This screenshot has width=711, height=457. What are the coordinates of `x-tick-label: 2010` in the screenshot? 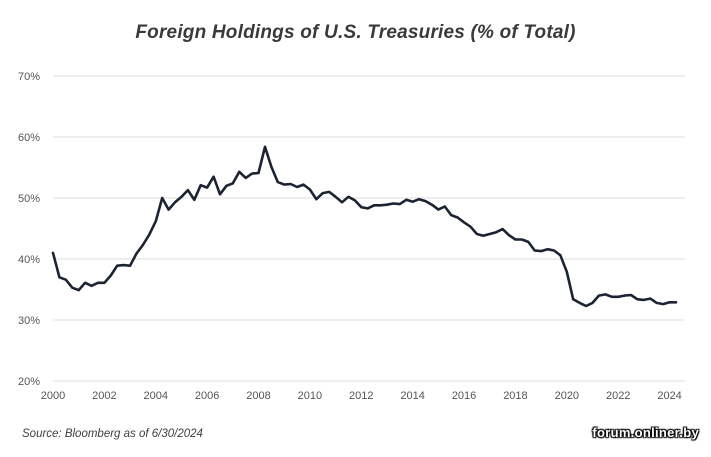 It's located at (310, 396).